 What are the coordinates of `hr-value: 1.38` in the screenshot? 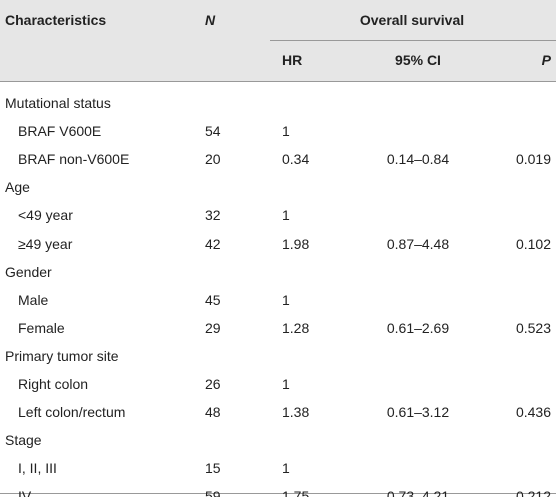 It's located at (296, 412).